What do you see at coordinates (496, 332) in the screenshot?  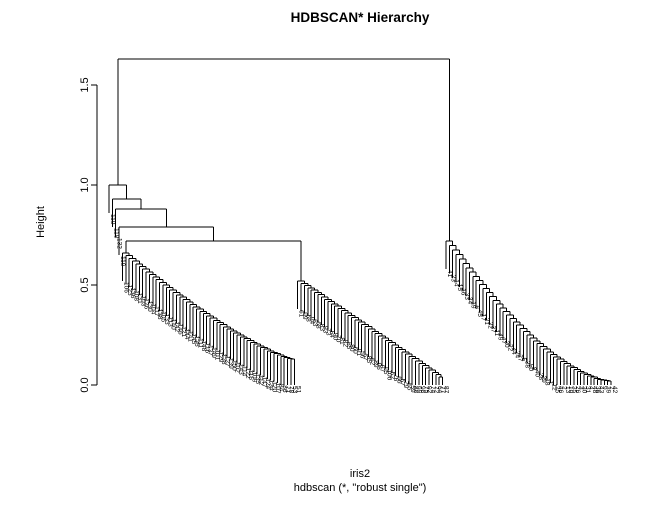 I see `leaf-label: 11` at bounding box center [496, 332].